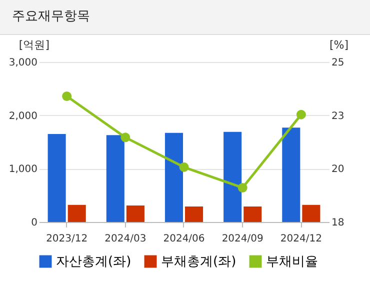 The height and width of the screenshot is (285, 370). Describe the element at coordinates (23, 170) in the screenshot. I see `y-tick-label: 1,000` at that location.